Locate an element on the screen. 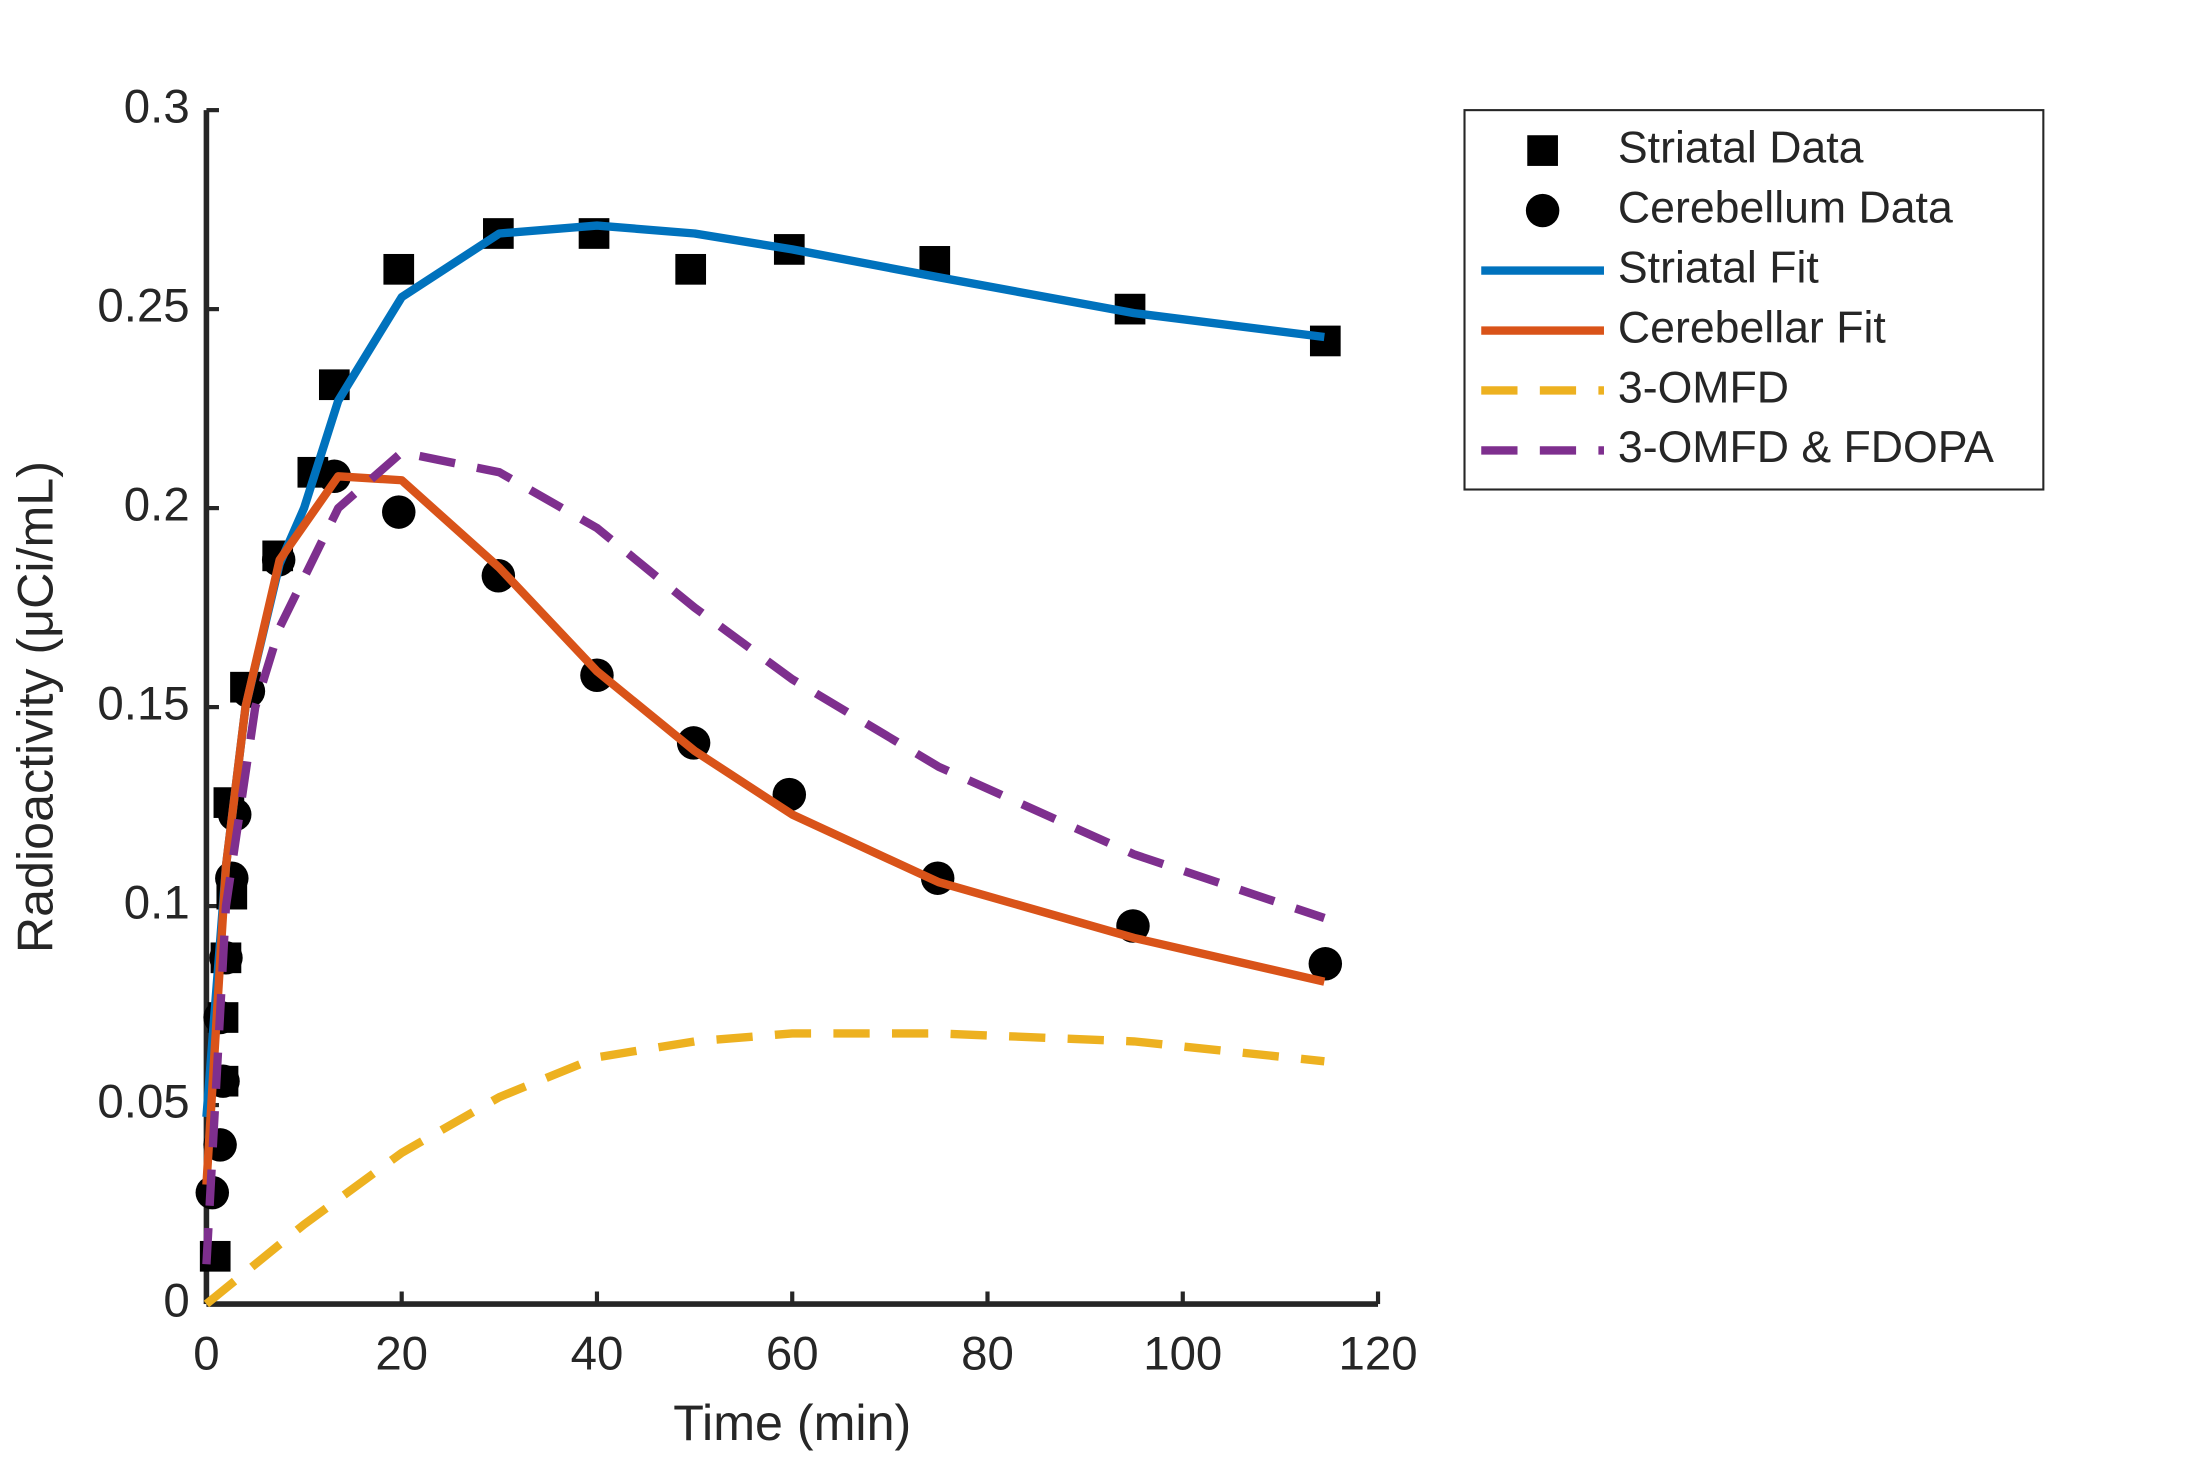 Image resolution: width=2187 pixels, height=1463 pixels. legend-label: 3-OMFD & FDOPA is located at coordinates (1806, 447).